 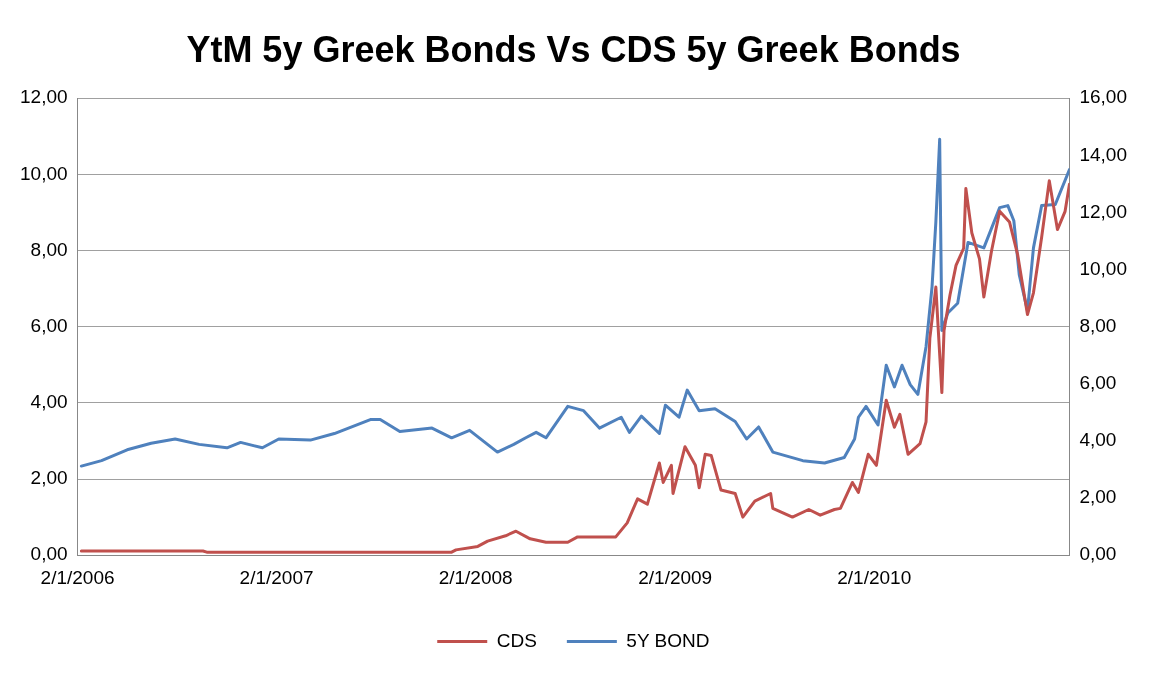 I want to click on y2-tick-label: 14,00, so click(x=1103, y=154).